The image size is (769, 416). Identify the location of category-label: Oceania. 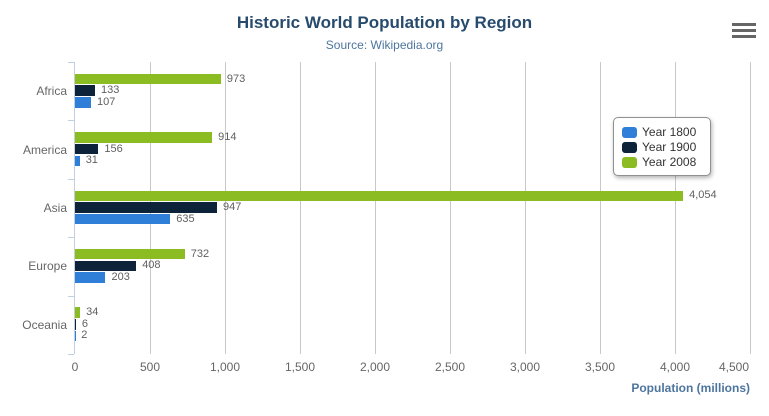
(44, 324).